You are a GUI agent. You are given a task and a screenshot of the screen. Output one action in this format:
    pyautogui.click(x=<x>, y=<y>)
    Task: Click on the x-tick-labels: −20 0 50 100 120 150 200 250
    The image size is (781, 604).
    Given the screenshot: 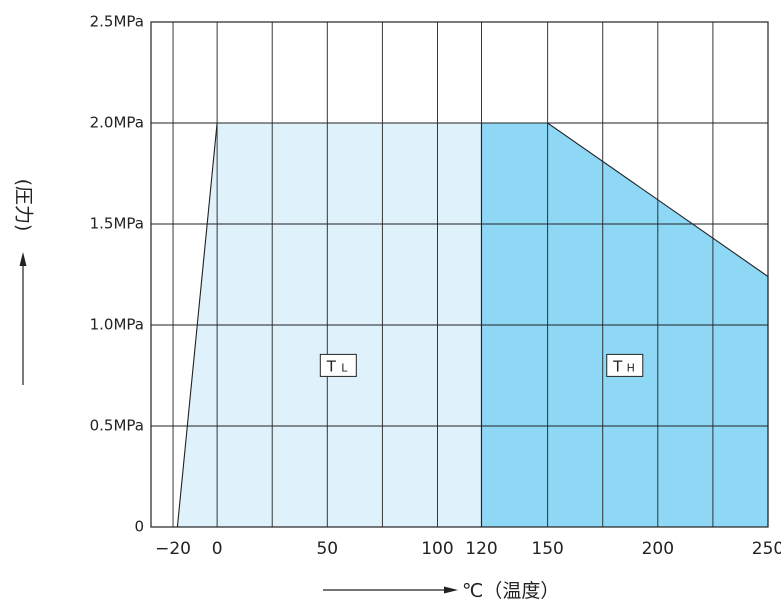 What is the action you would take?
    pyautogui.click(x=468, y=549)
    